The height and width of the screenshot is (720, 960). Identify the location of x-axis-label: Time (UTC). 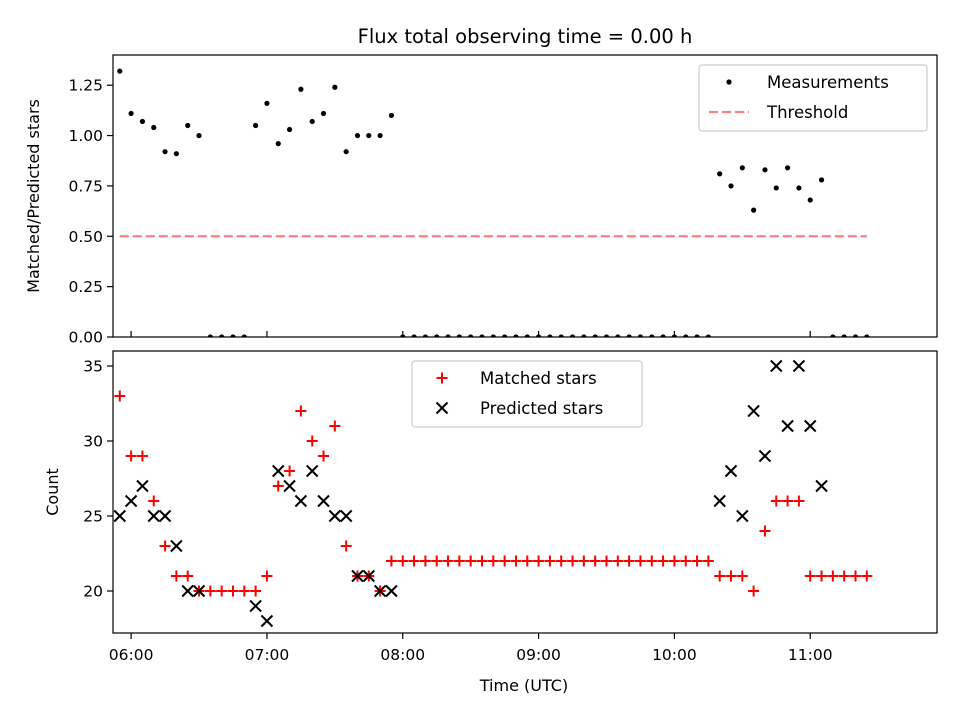
(523, 685).